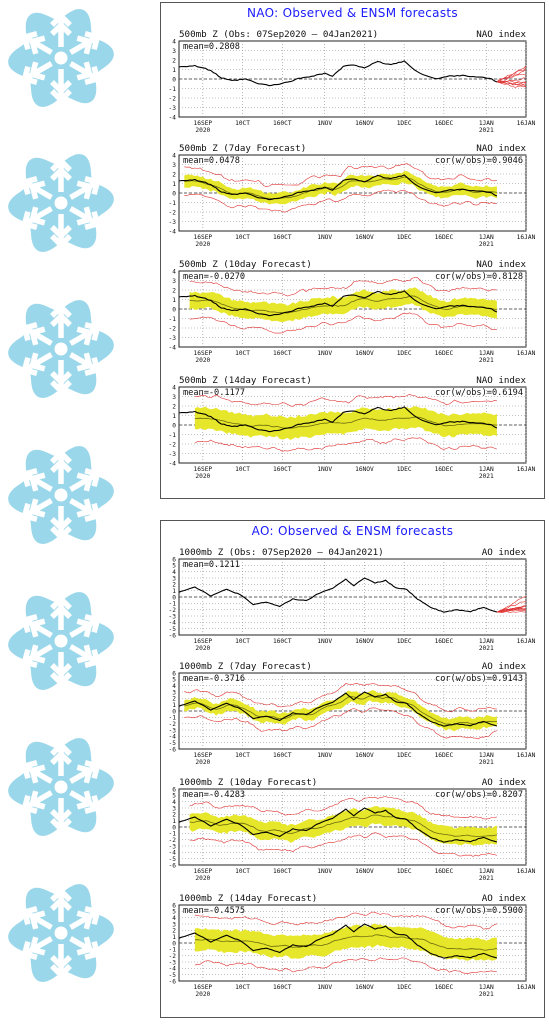  What do you see at coordinates (214, 911) in the screenshot?
I see `mean-label: mean=-0.4575` at bounding box center [214, 911].